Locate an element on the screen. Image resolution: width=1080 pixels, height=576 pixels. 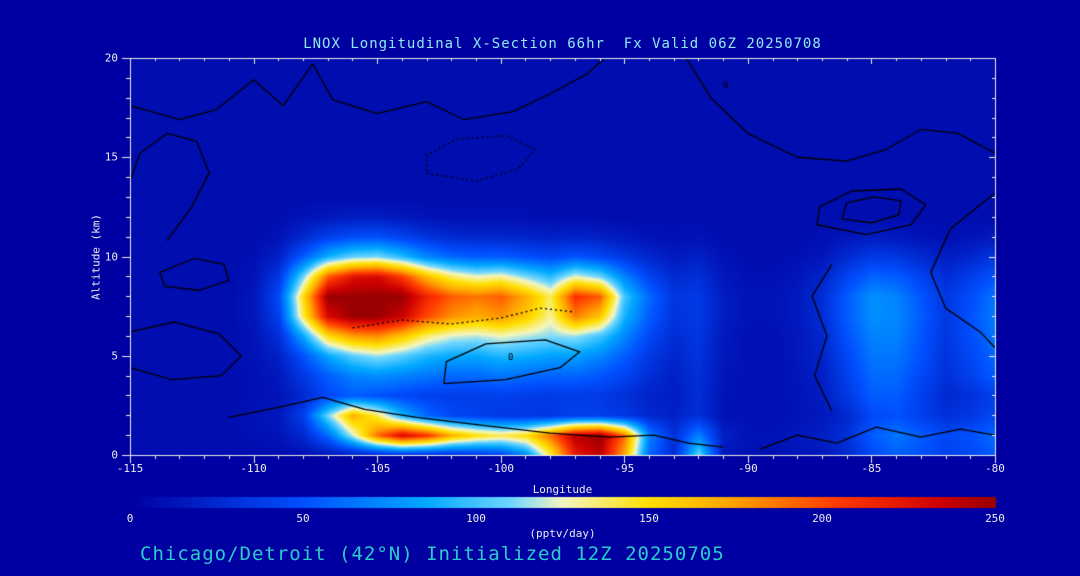
x-axis-label: Longitude is located at coordinates (562, 489).